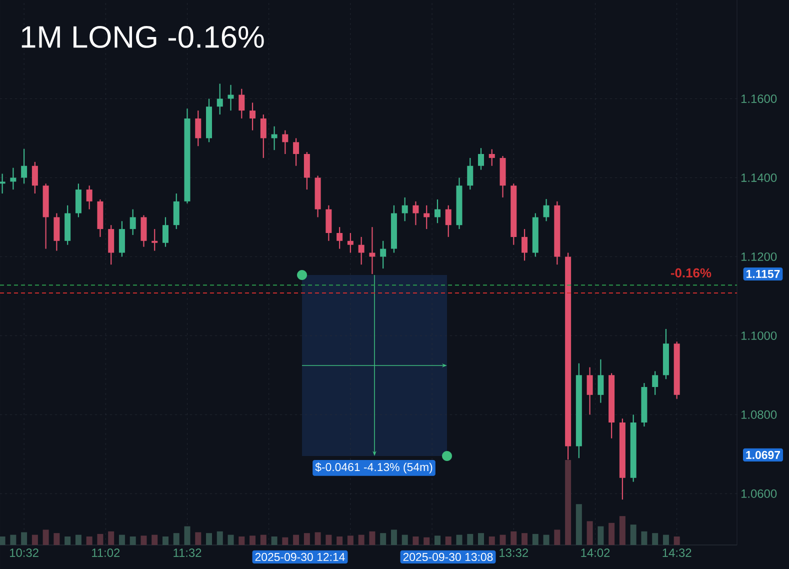 The width and height of the screenshot is (789, 569). I want to click on text: 1M LONG -0.16%, so click(143, 37).